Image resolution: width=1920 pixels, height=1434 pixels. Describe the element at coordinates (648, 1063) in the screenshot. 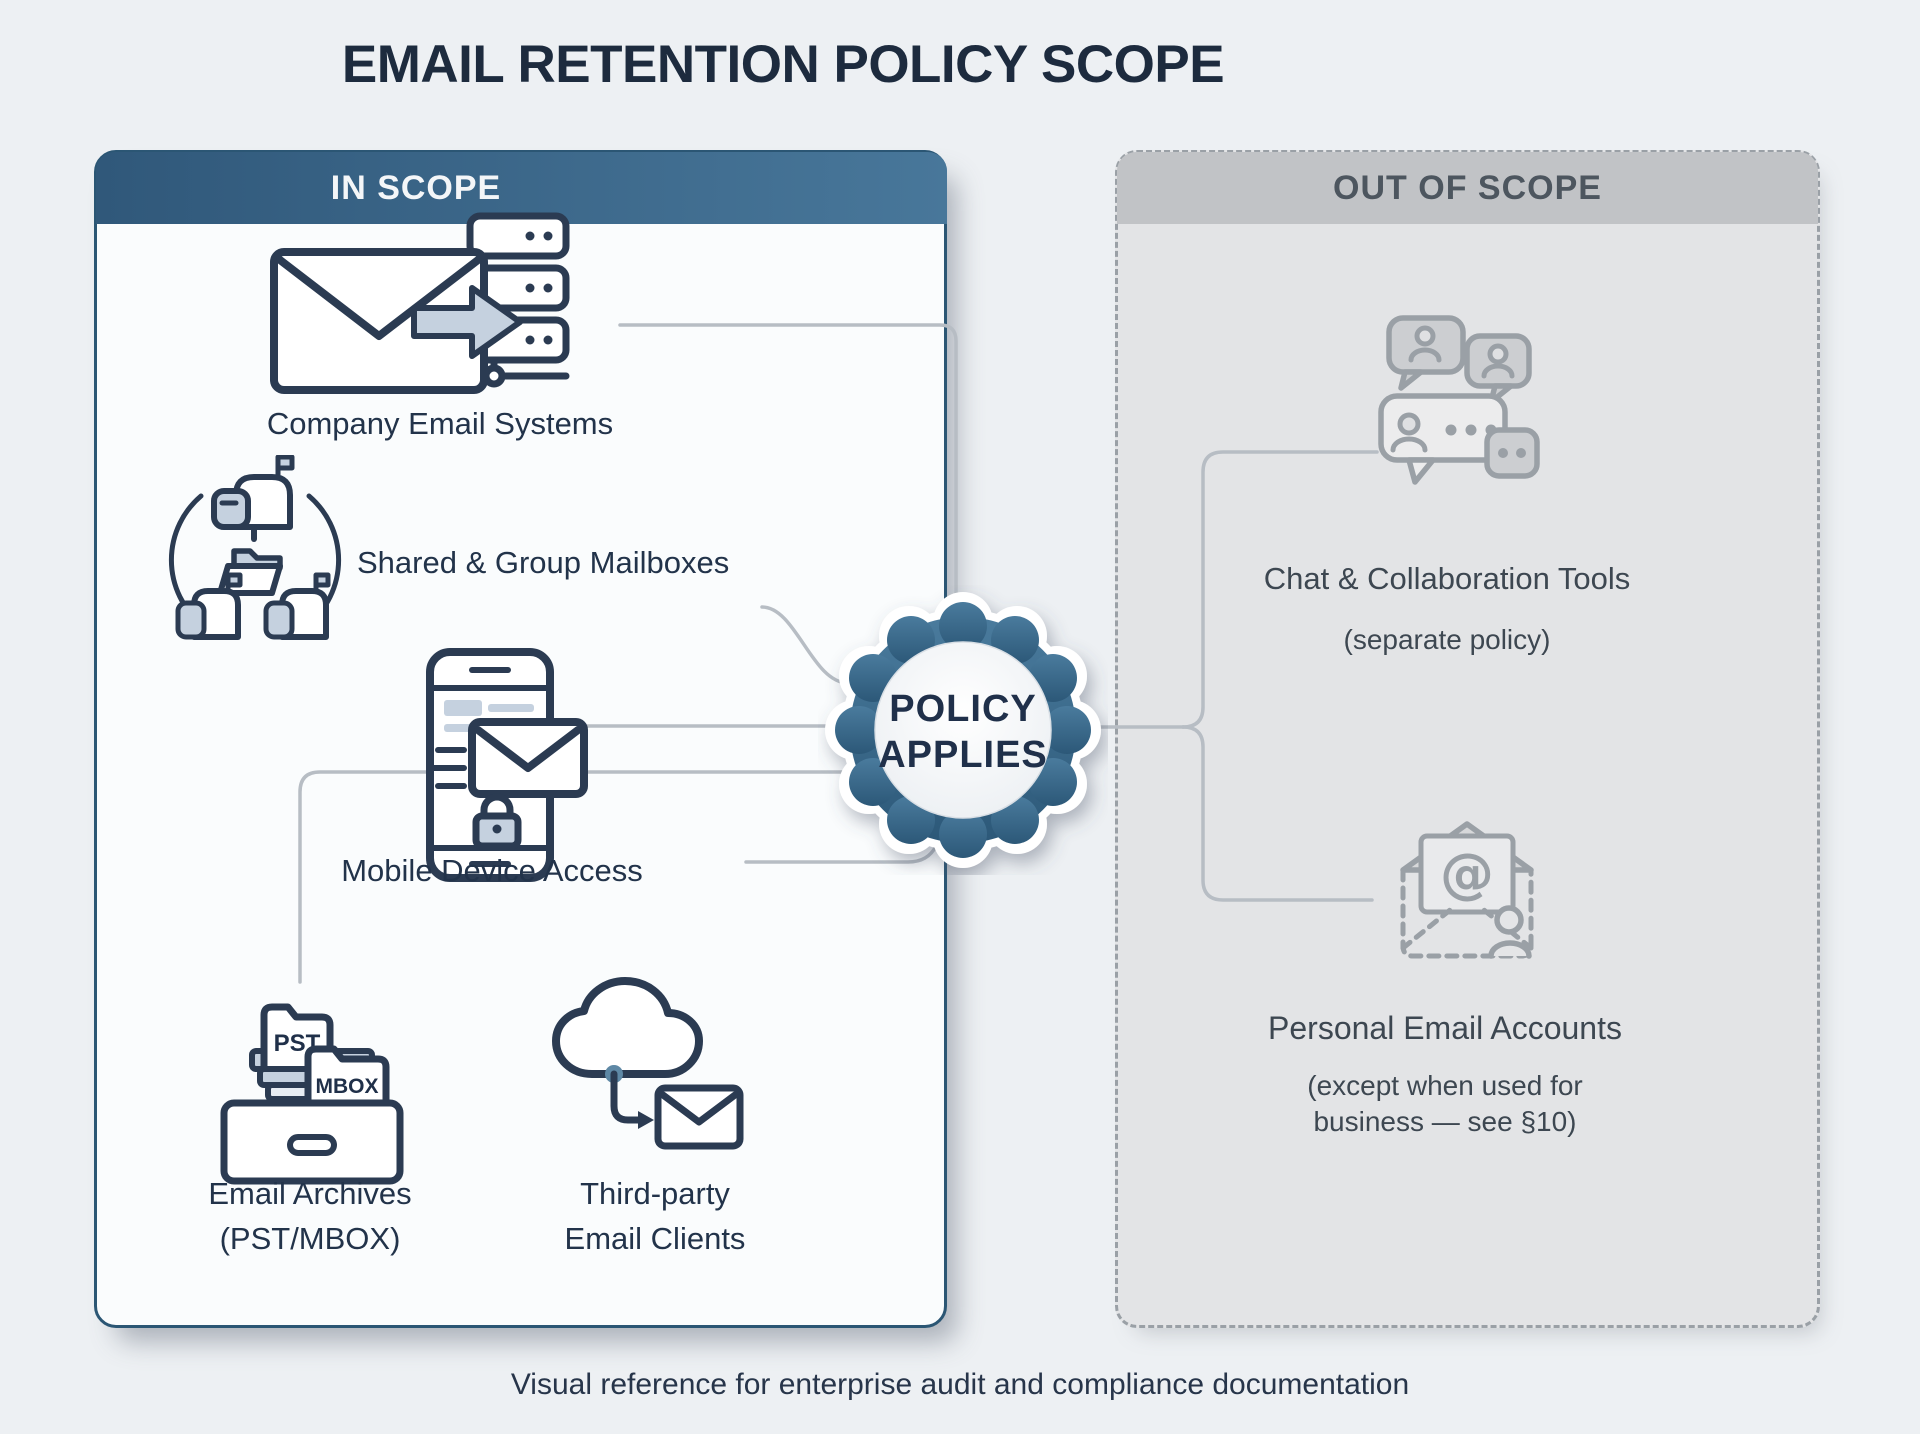

I see `cloud-email-client-icon` at that location.